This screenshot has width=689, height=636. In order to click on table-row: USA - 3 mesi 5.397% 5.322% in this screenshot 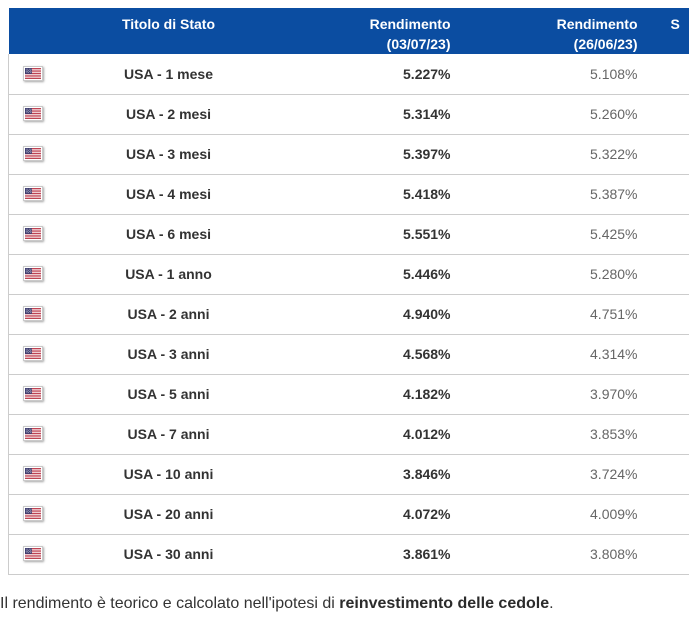, I will do `click(348, 154)`.